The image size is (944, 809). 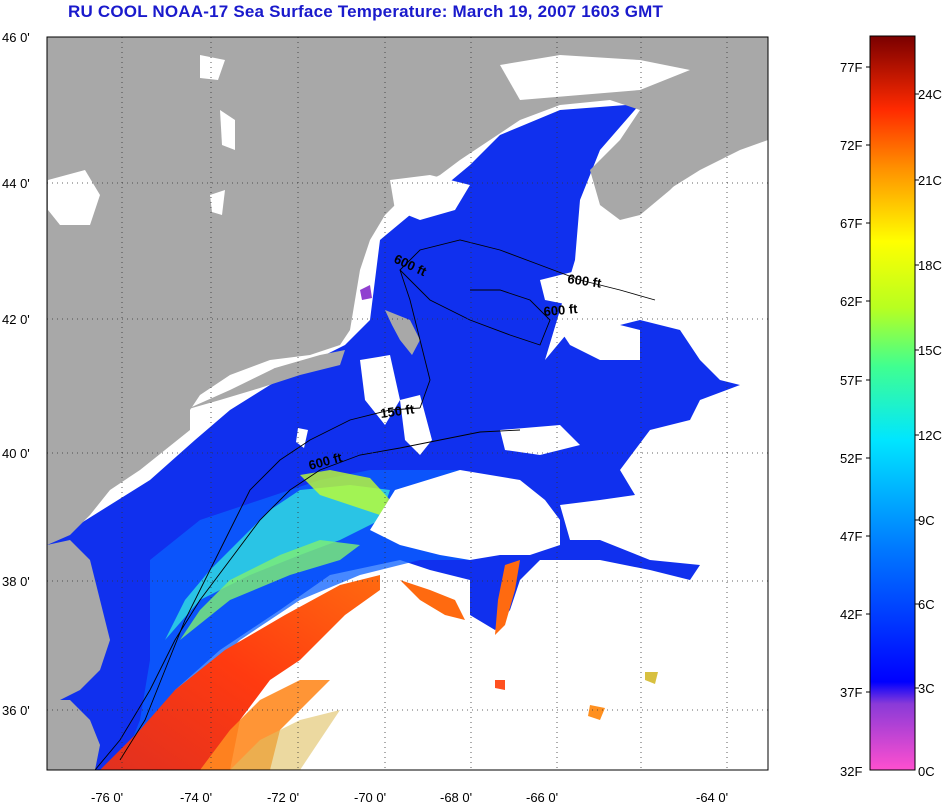 What do you see at coordinates (475, 307) in the screenshot?
I see `contour-gom` at bounding box center [475, 307].